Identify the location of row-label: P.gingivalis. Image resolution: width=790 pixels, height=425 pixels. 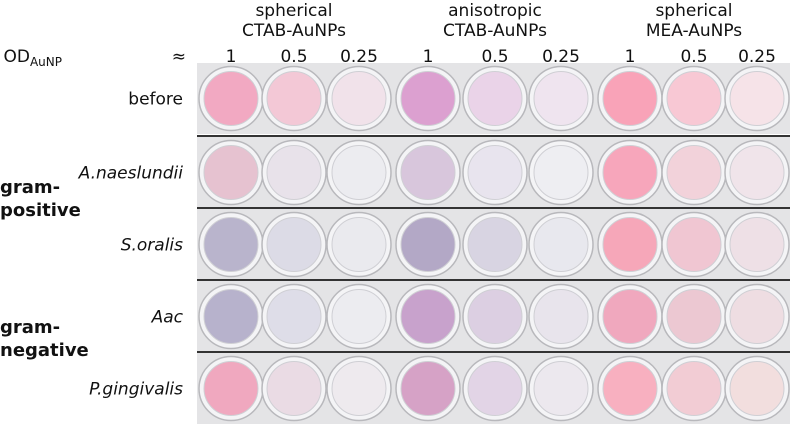
(136, 390).